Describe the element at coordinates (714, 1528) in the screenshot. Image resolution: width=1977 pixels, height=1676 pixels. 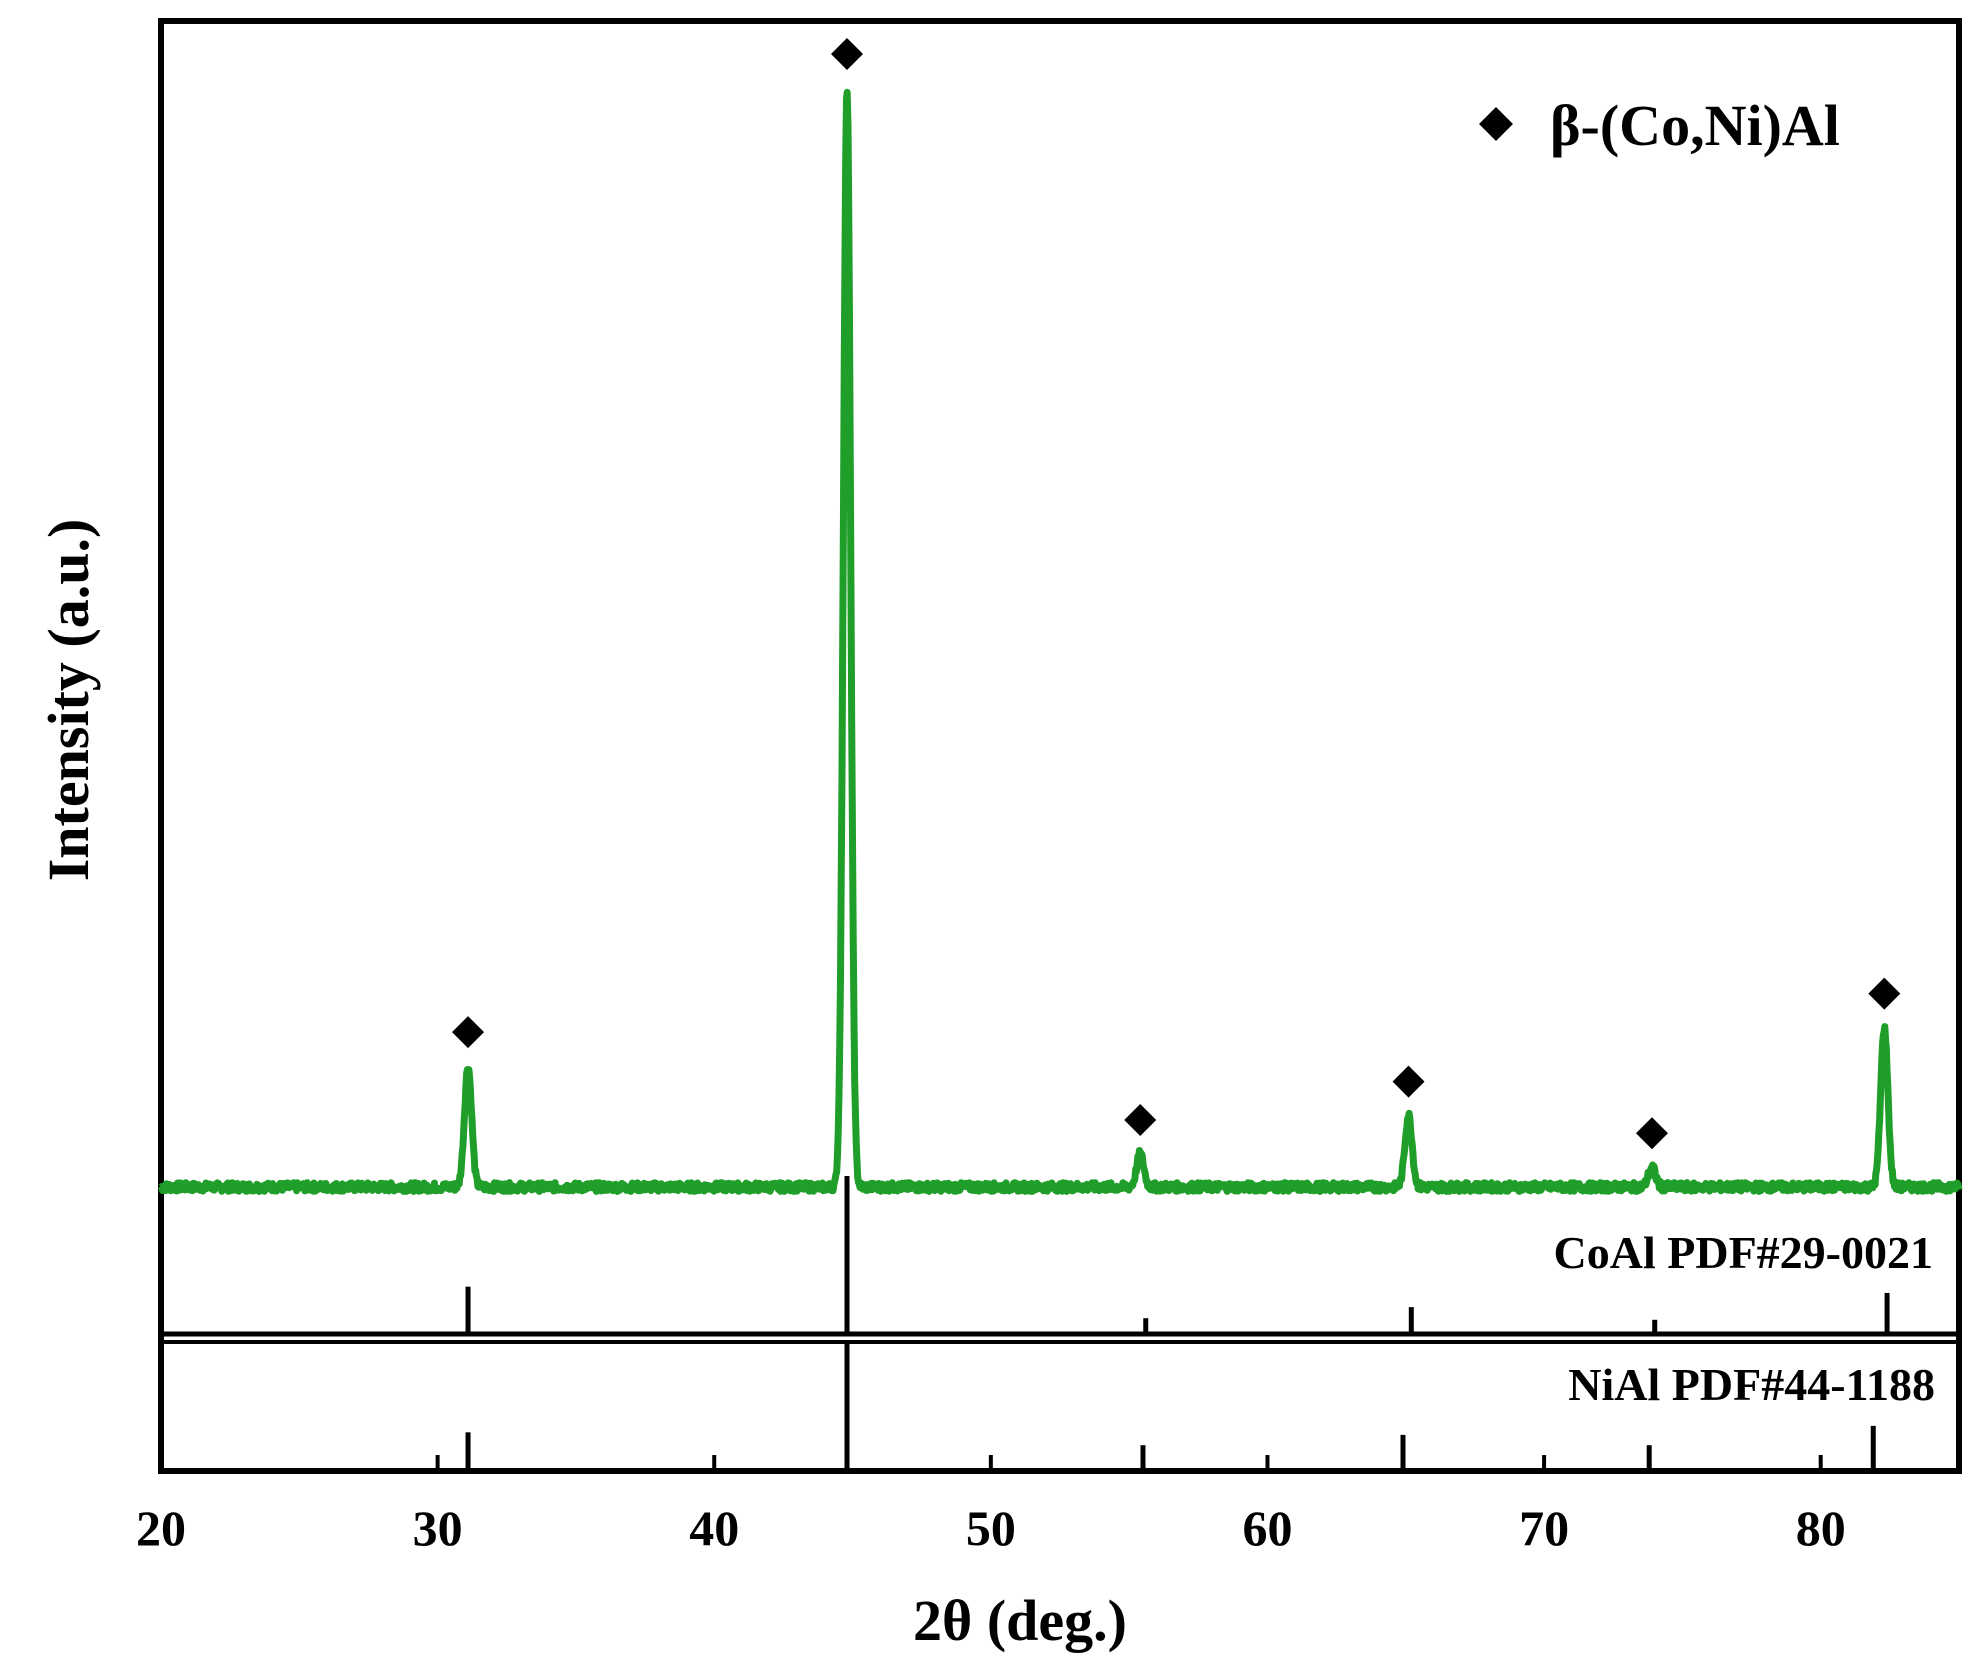
I see `x-tick-label: 40` at that location.